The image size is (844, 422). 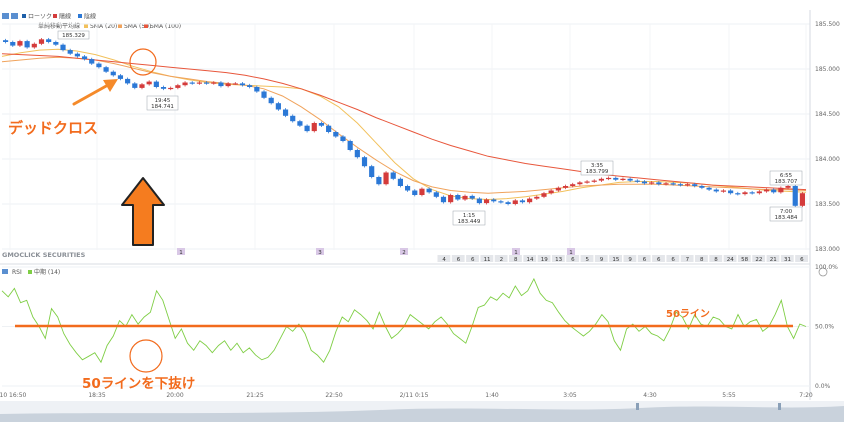 I want to click on navigator-handle-left, so click(x=637, y=406).